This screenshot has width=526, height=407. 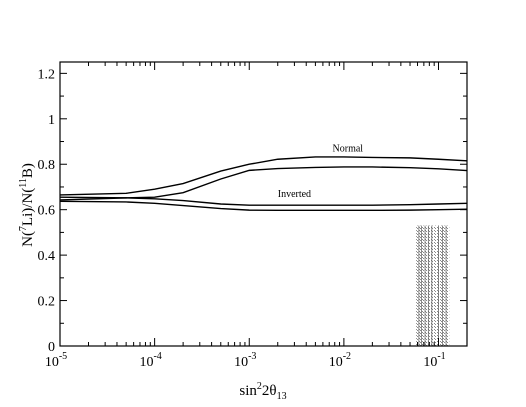 What do you see at coordinates (47, 74) in the screenshot?
I see `y-tick-label: 1.2` at bounding box center [47, 74].